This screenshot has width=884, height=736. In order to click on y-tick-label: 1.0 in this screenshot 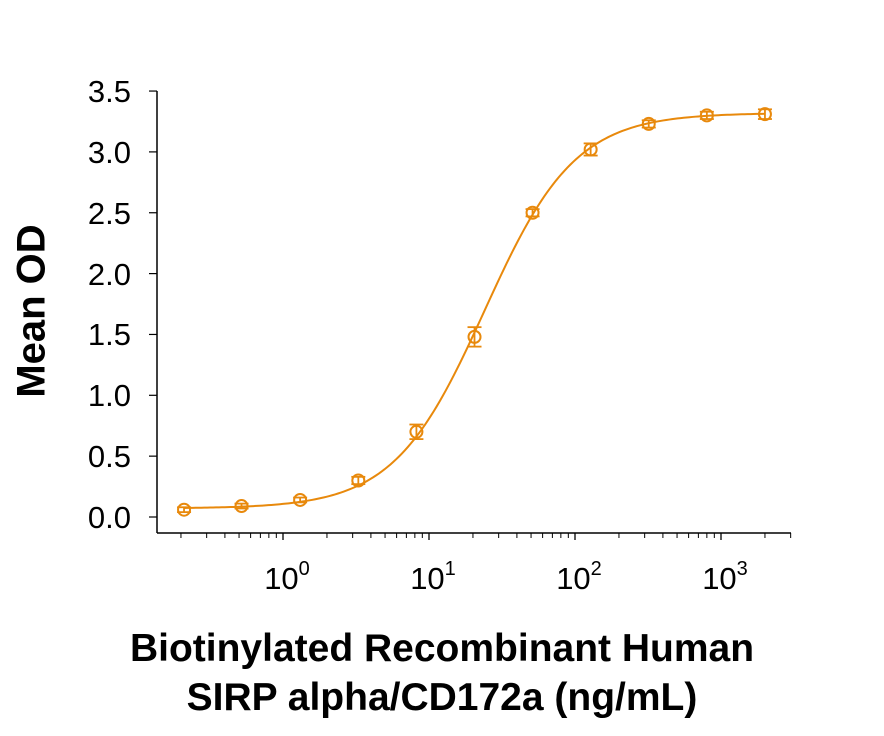, I will do `click(109, 396)`.